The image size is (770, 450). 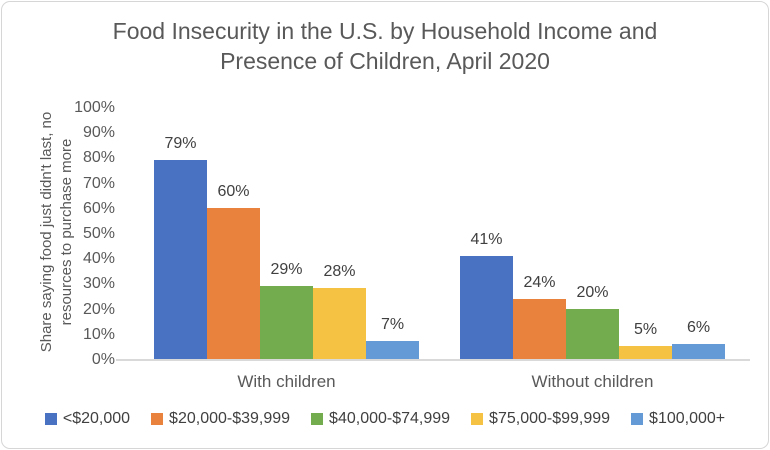 I want to click on chart-title-line2: Presence of Children, April 2020, so click(x=385, y=61).